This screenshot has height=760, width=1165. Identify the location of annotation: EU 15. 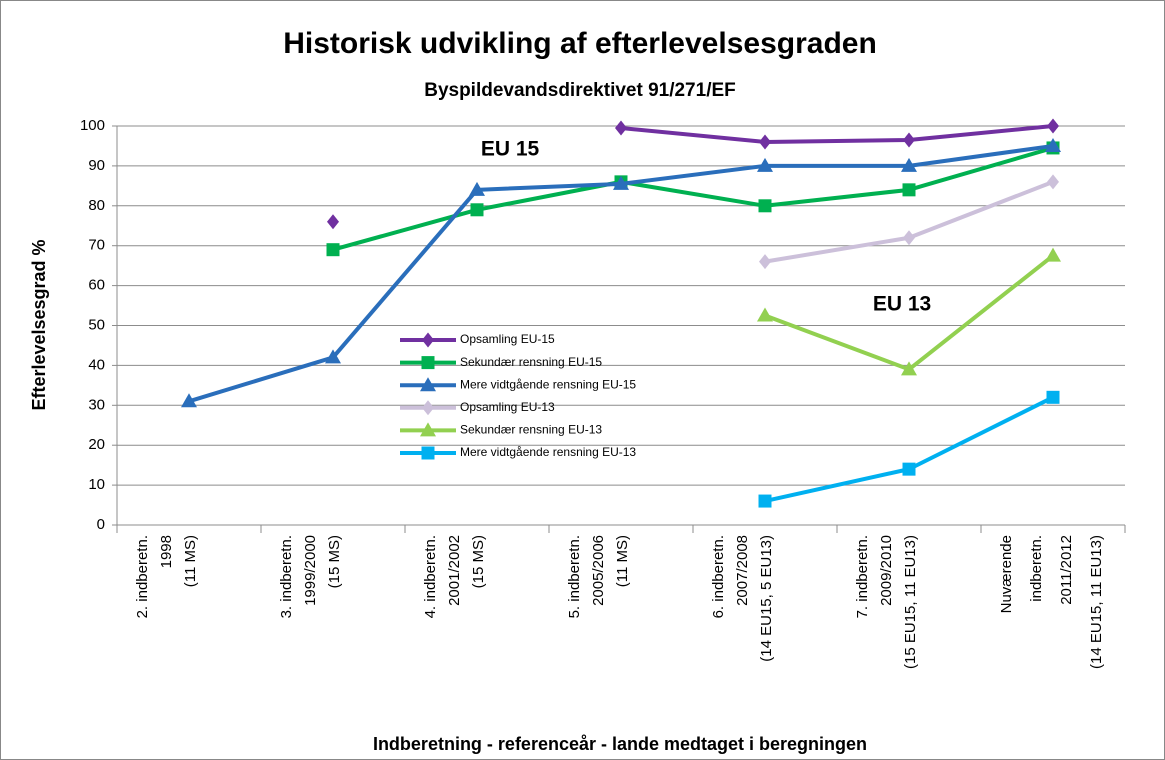
(510, 149).